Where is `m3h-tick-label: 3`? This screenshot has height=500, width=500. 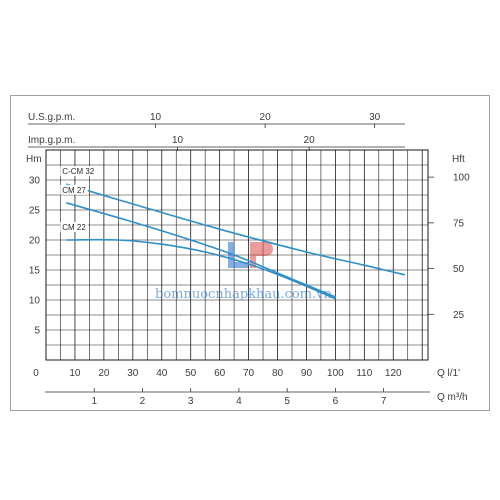 m3h-tick-label: 3 is located at coordinates (191, 401).